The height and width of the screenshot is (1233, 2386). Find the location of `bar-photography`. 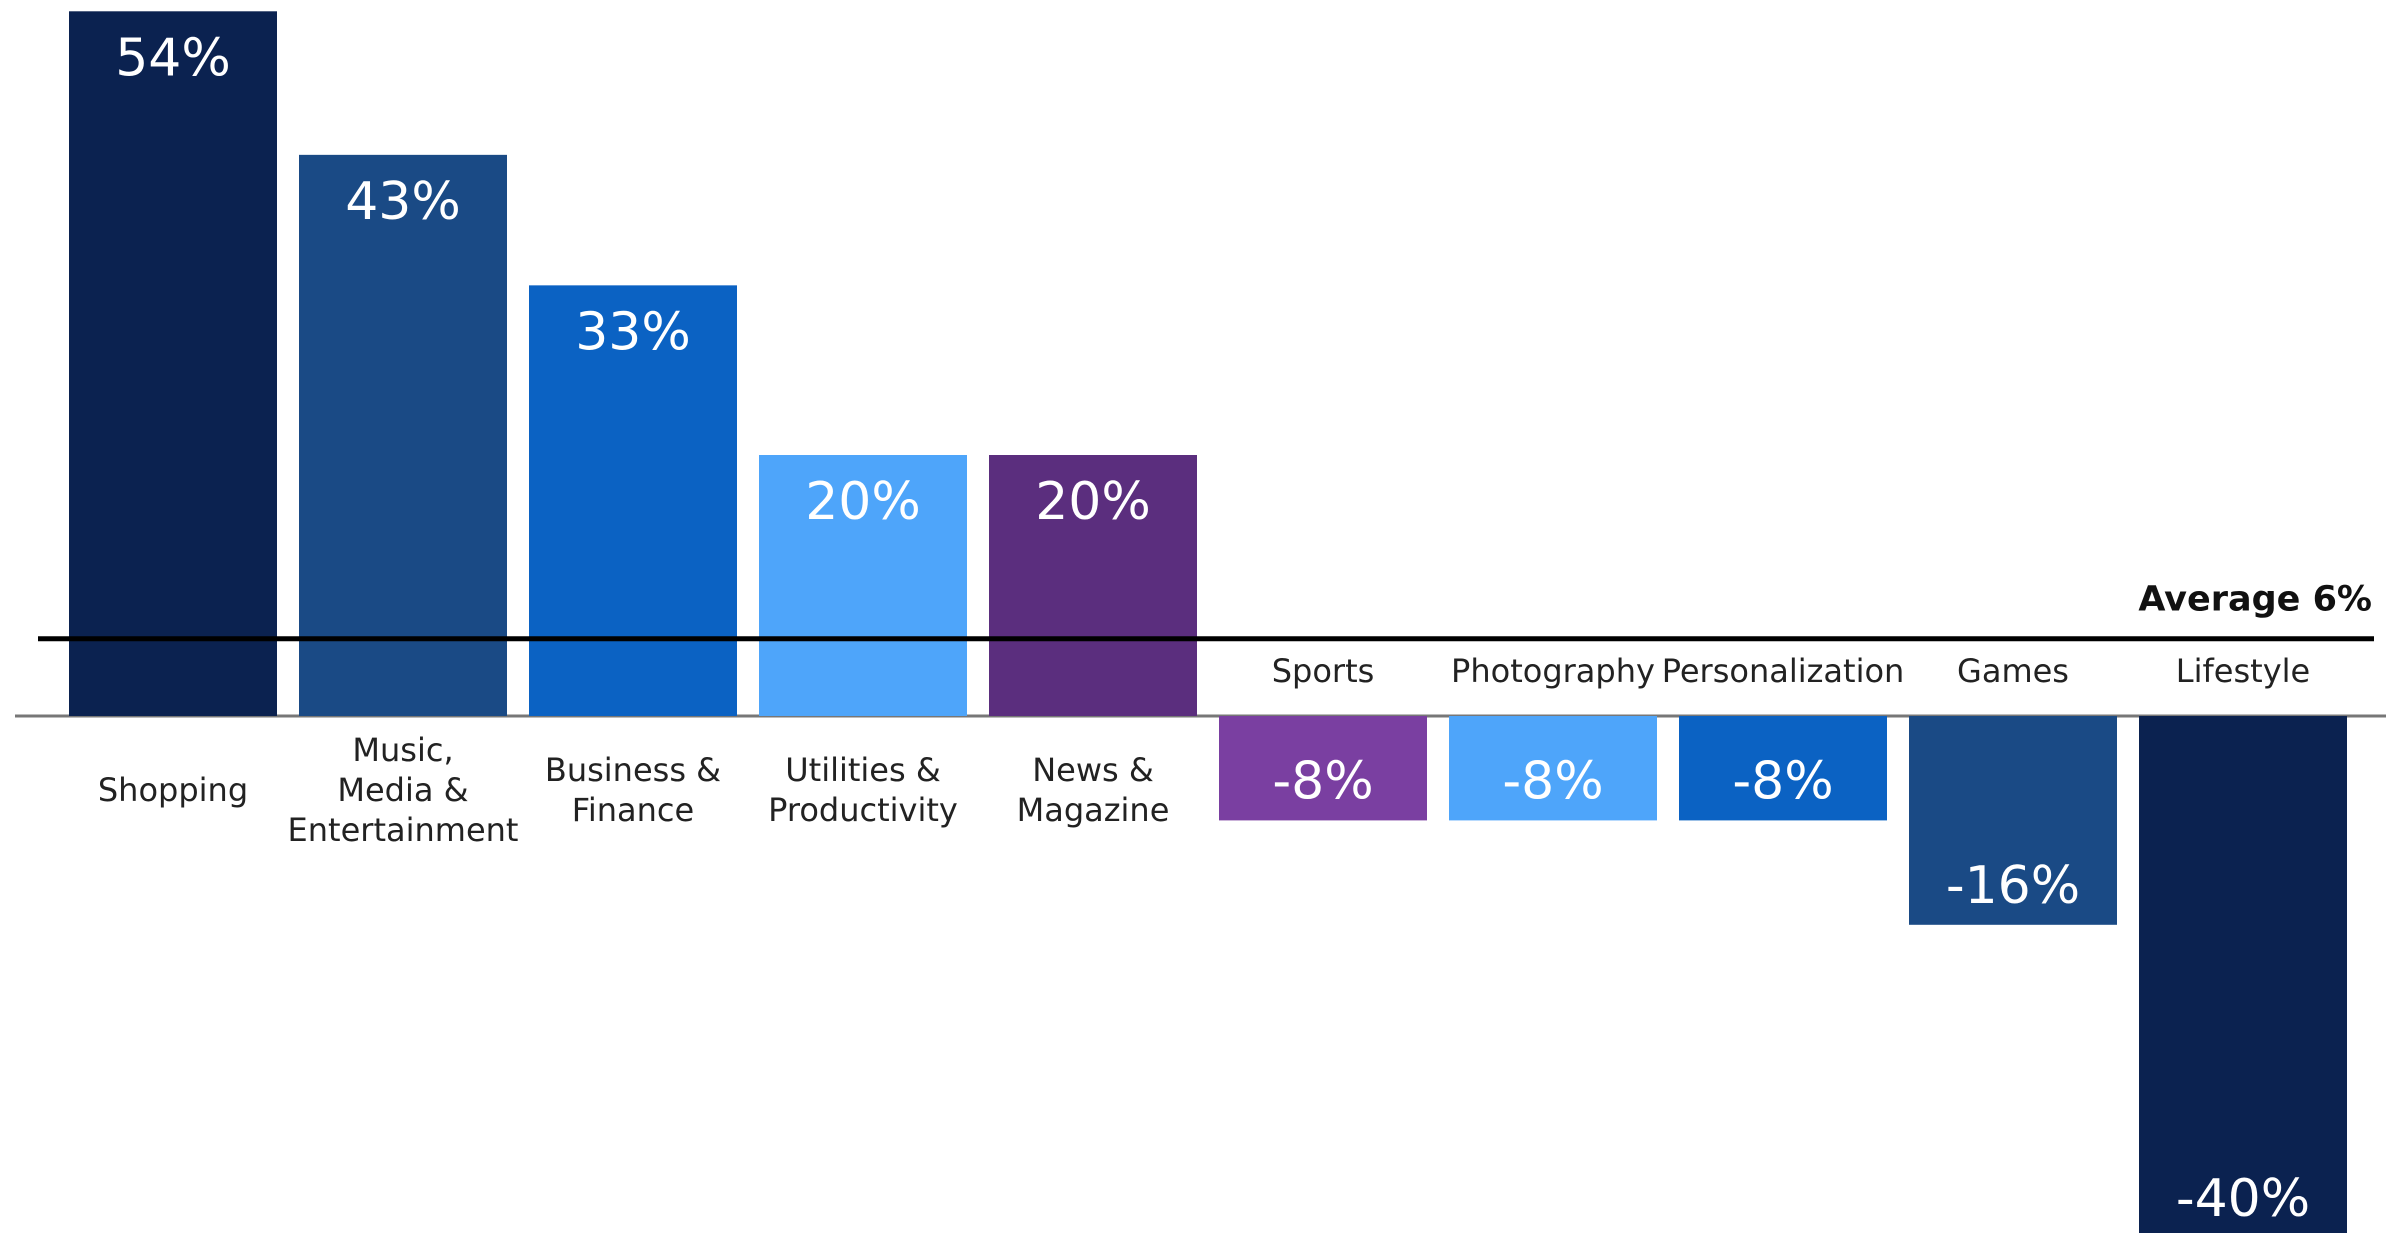

bar-photography is located at coordinates (1553, 768).